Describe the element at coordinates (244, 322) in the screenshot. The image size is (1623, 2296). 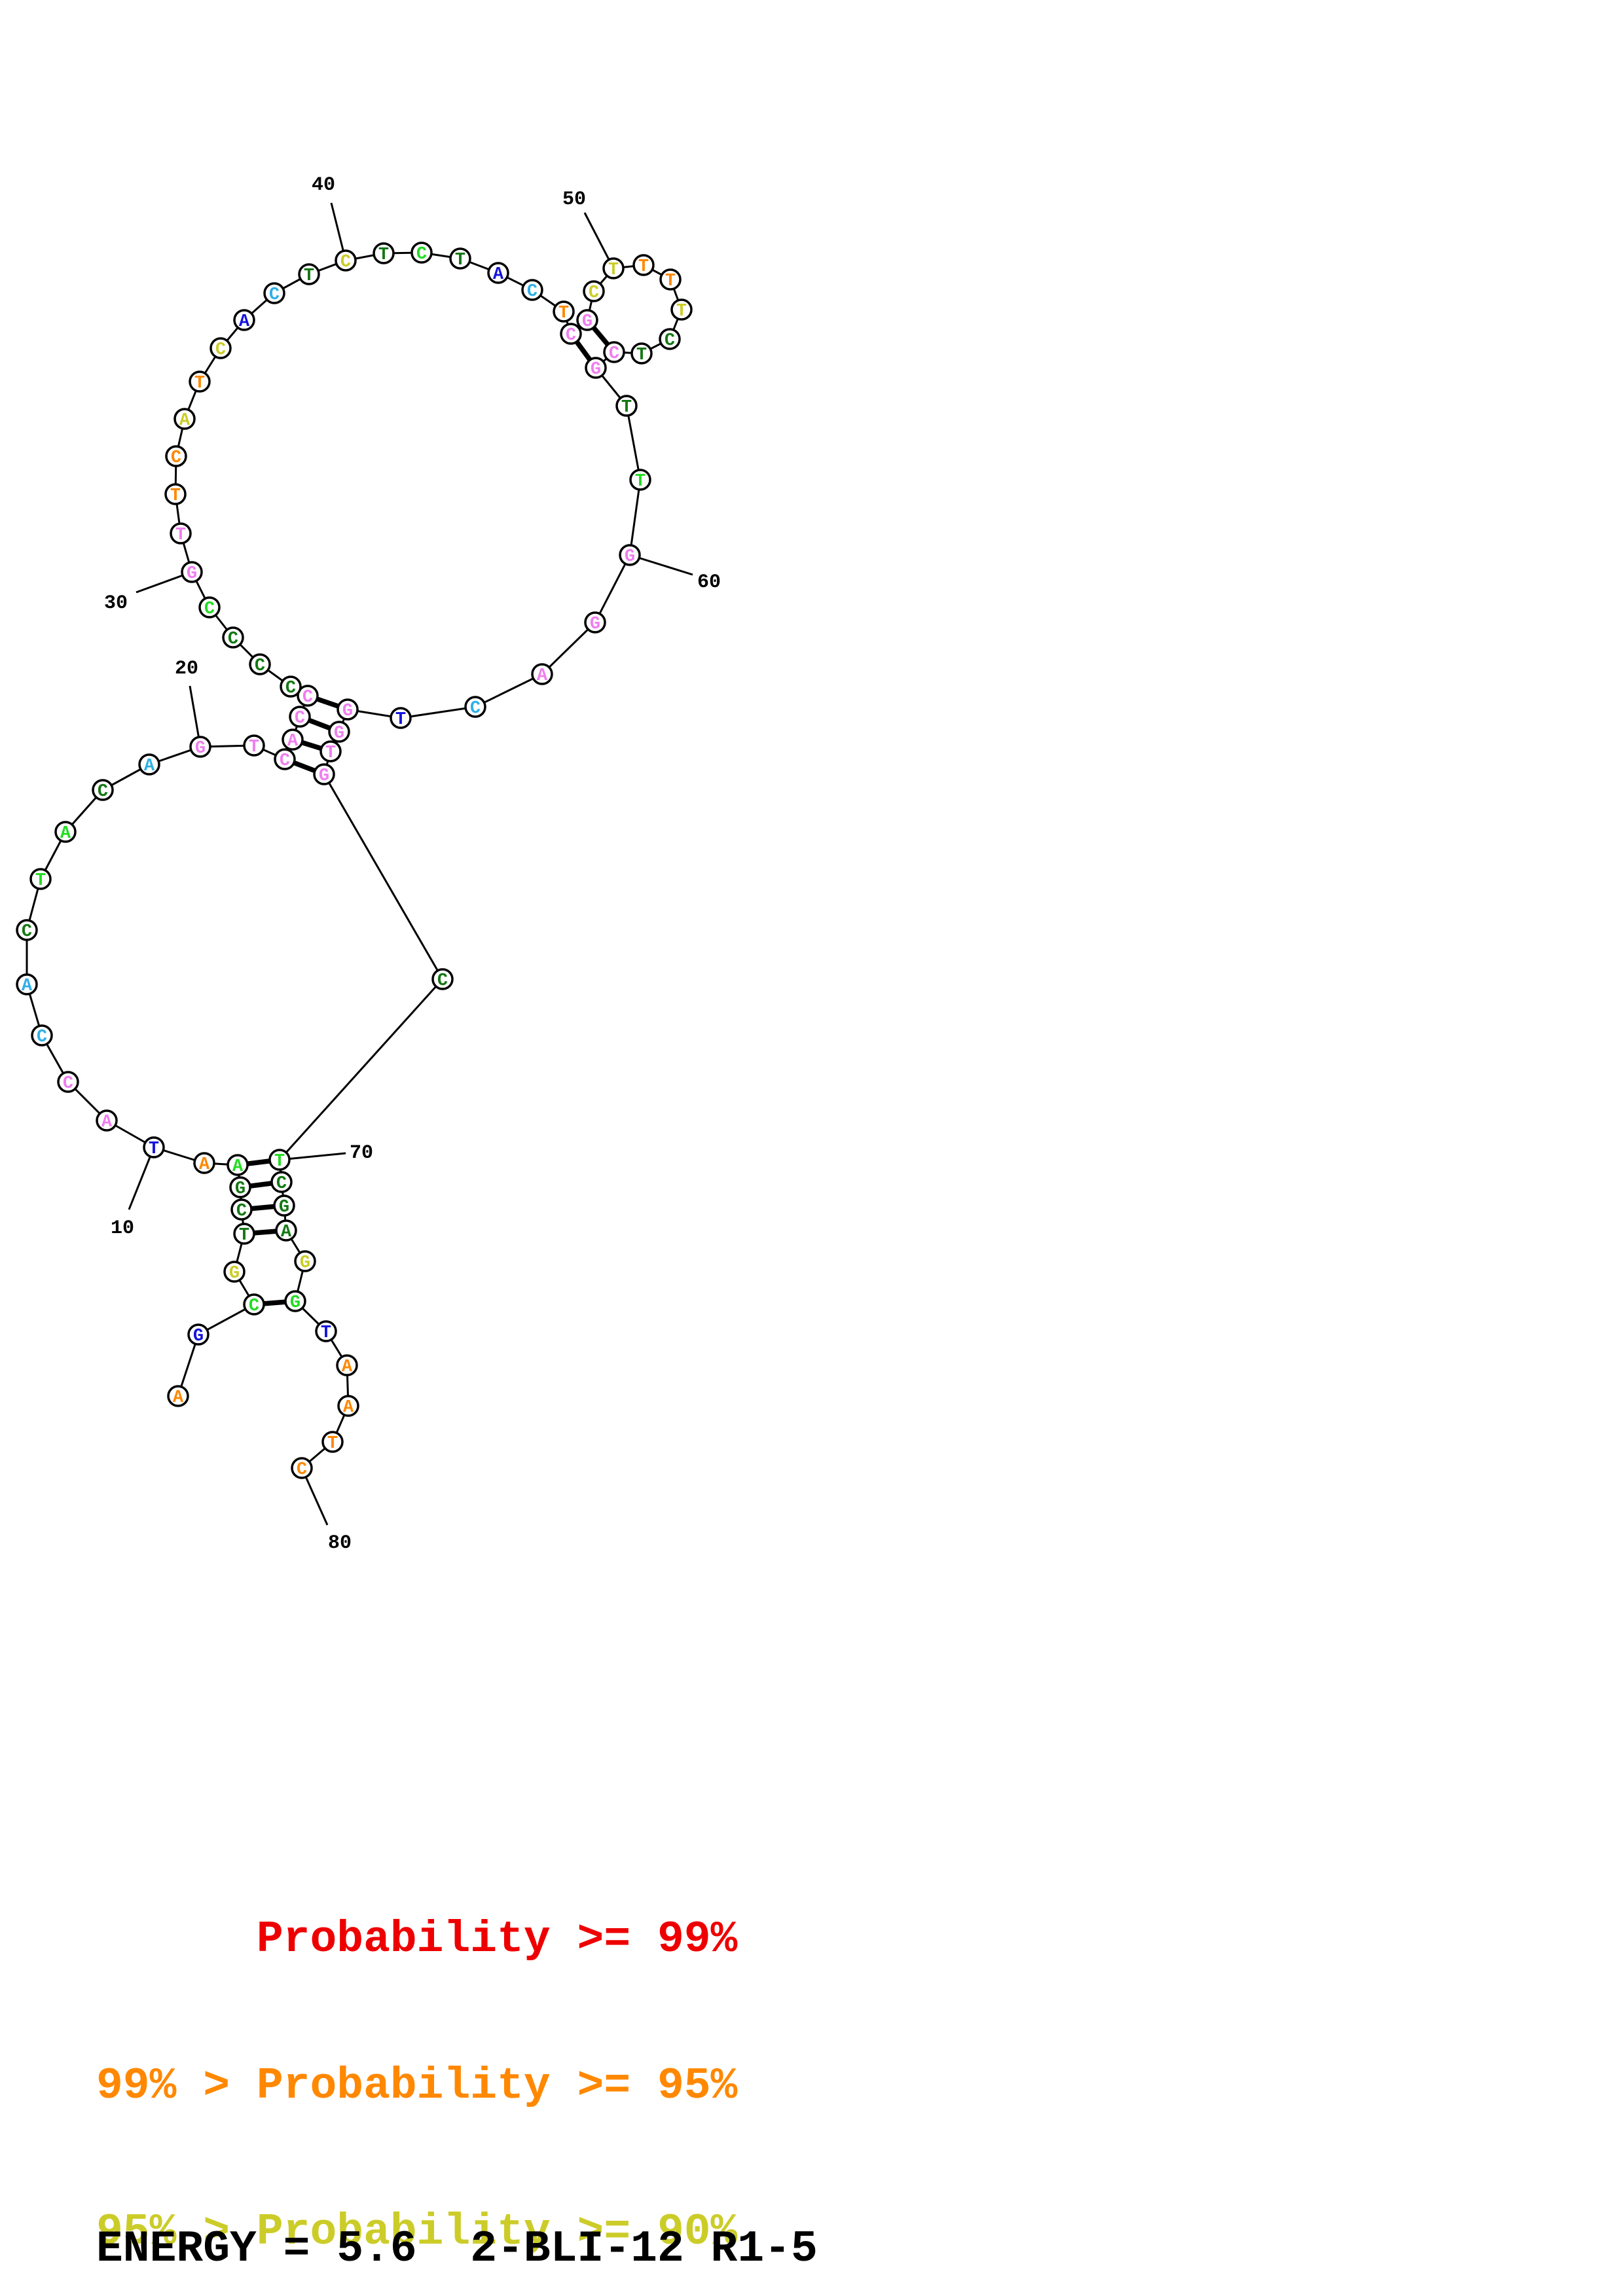
I see `nucleotide-37-base: A` at that location.